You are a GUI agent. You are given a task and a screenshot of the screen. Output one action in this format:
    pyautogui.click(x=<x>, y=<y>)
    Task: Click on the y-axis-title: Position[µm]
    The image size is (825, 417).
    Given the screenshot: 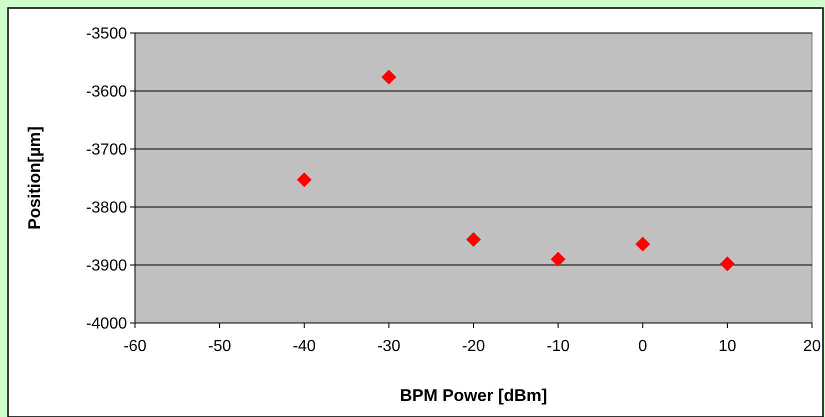 What is the action you would take?
    pyautogui.click(x=34, y=178)
    